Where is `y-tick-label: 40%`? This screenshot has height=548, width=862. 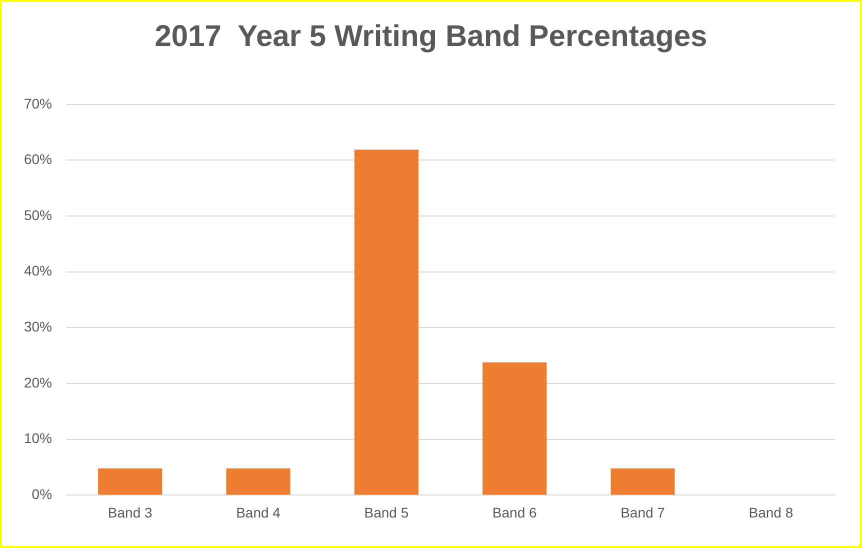 y-tick-label: 40% is located at coordinates (38, 270).